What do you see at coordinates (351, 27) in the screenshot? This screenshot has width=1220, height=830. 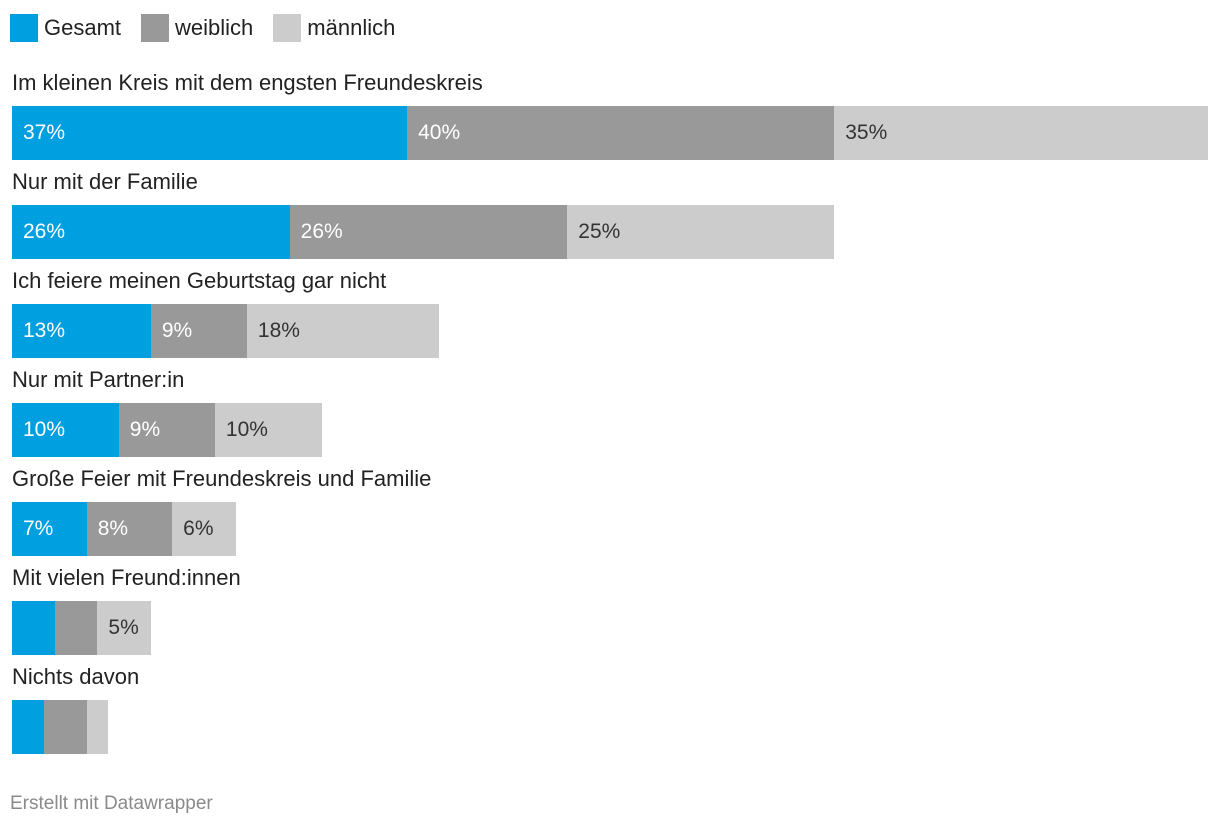 I see `legend-label-2: männlich` at bounding box center [351, 27].